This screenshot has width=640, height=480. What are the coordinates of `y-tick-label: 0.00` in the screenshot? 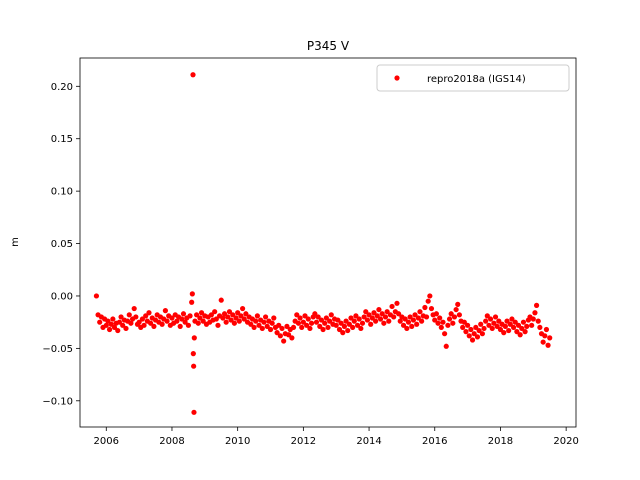 It's located at (62, 296).